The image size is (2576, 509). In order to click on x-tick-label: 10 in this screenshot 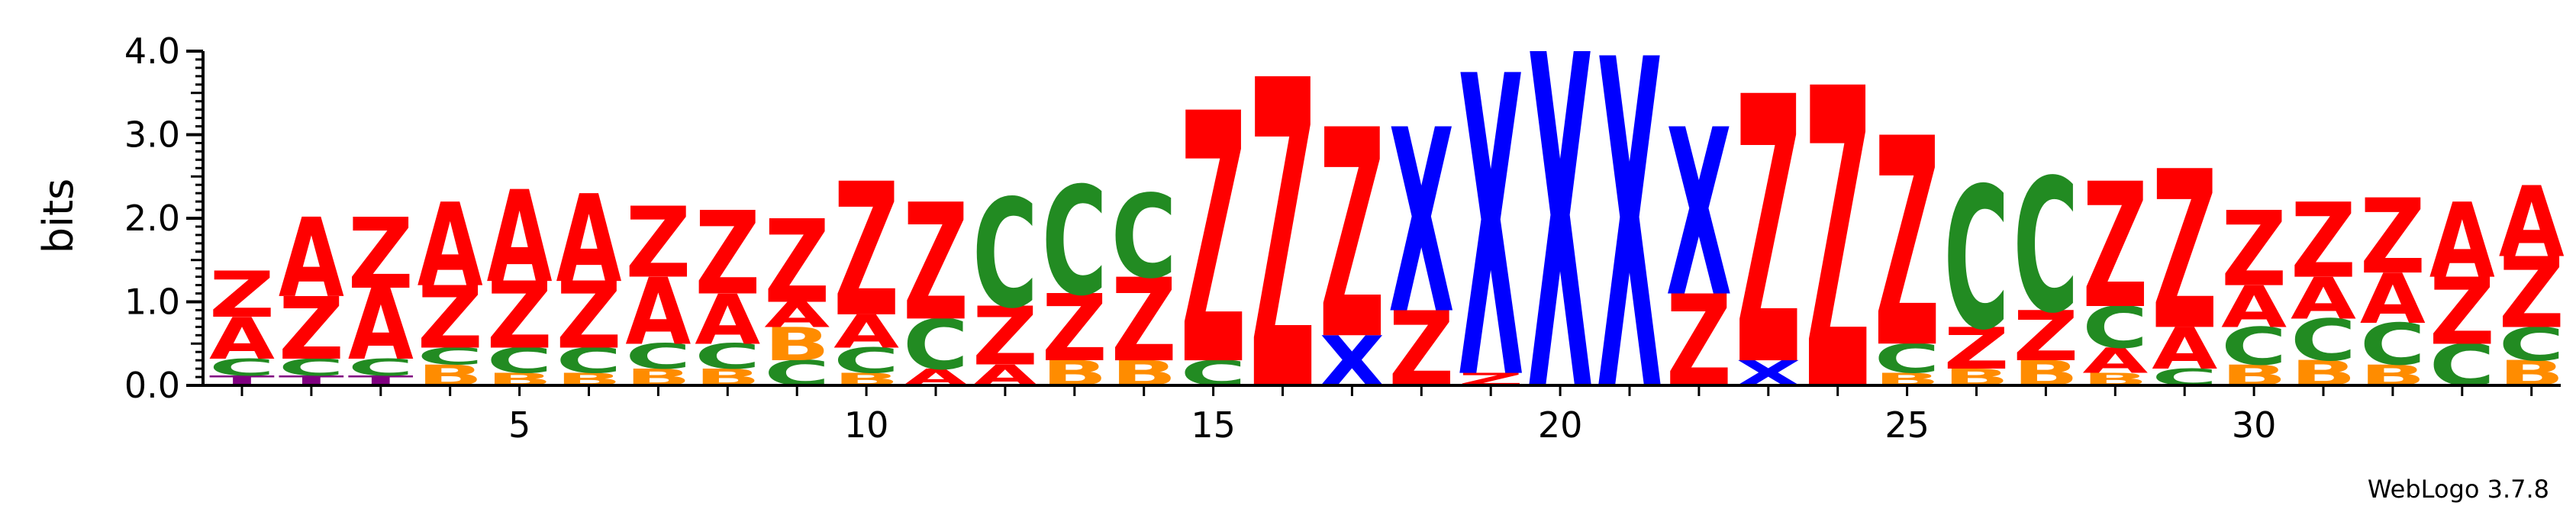, I will do `click(867, 425)`.